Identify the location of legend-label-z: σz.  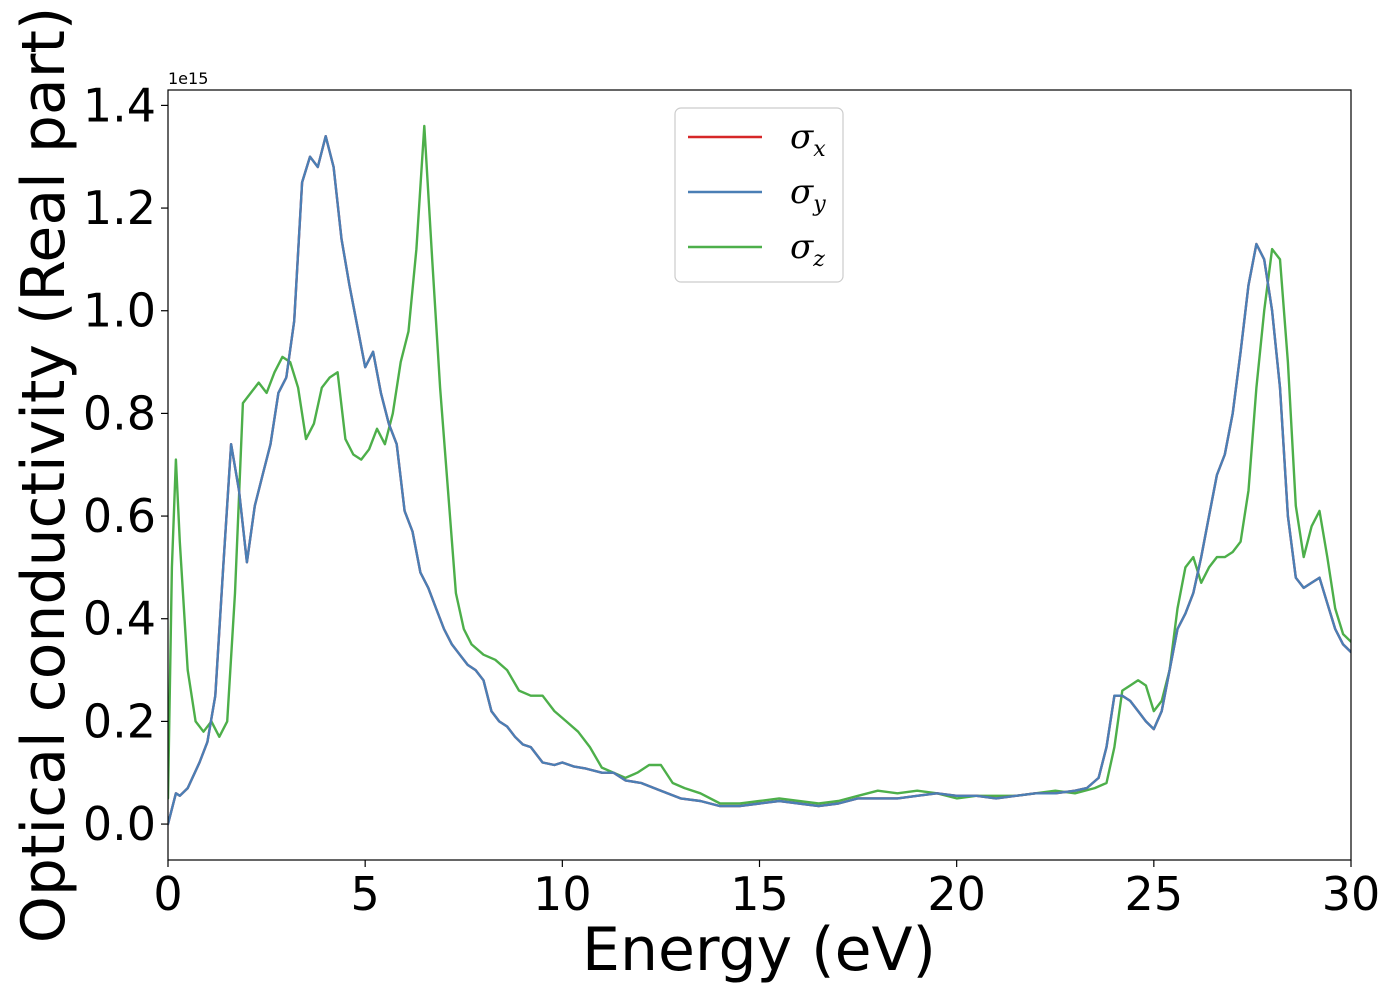
(807, 249).